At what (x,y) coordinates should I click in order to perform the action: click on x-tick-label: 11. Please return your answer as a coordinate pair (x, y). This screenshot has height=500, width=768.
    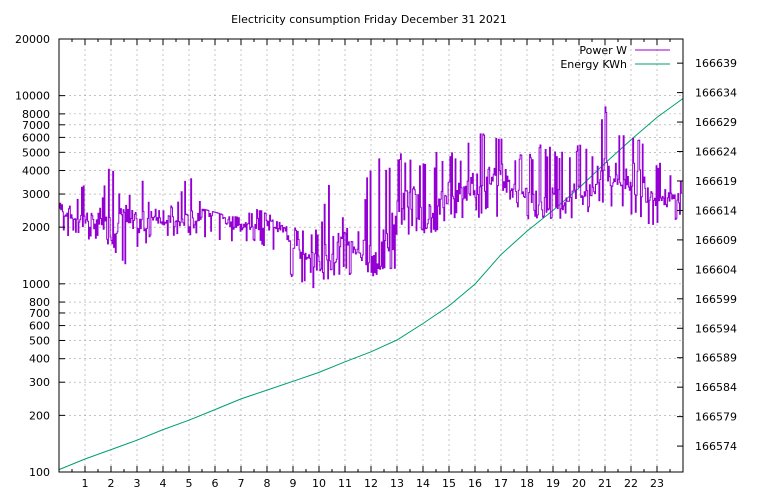
    Looking at the image, I should click on (345, 483).